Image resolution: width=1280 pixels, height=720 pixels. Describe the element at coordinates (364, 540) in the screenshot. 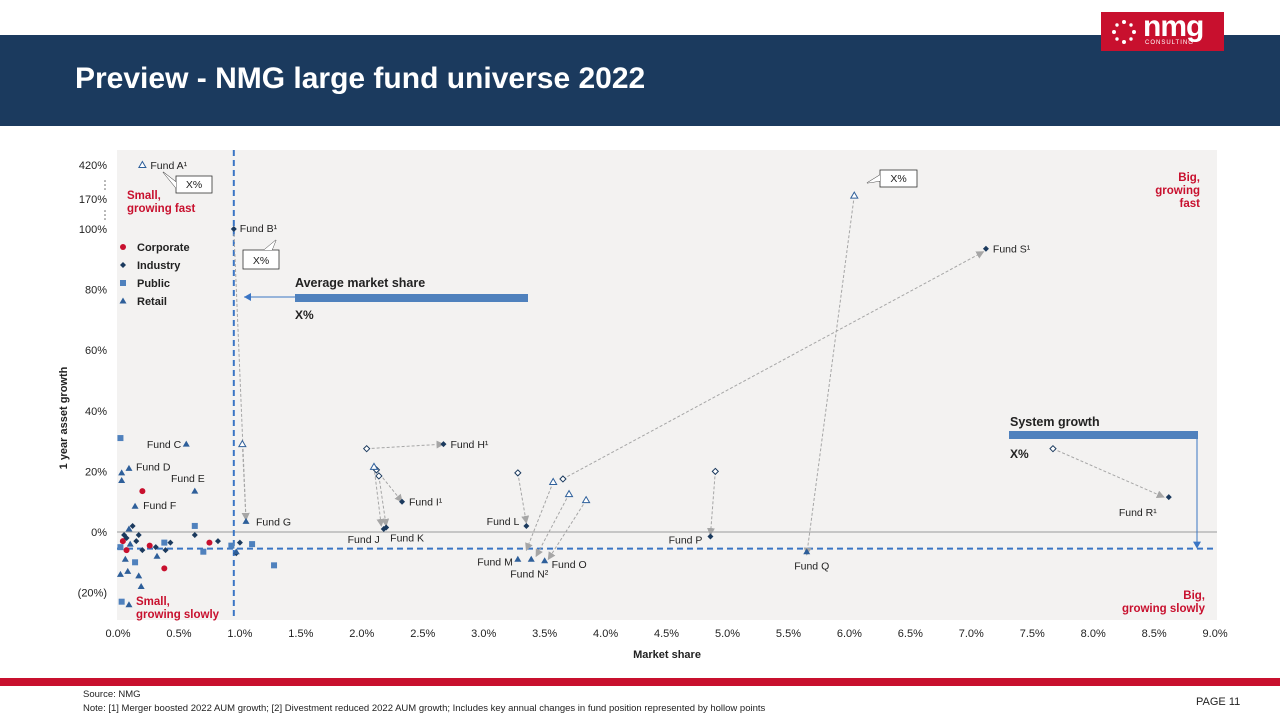

I see `fund-label: Fund J` at that location.